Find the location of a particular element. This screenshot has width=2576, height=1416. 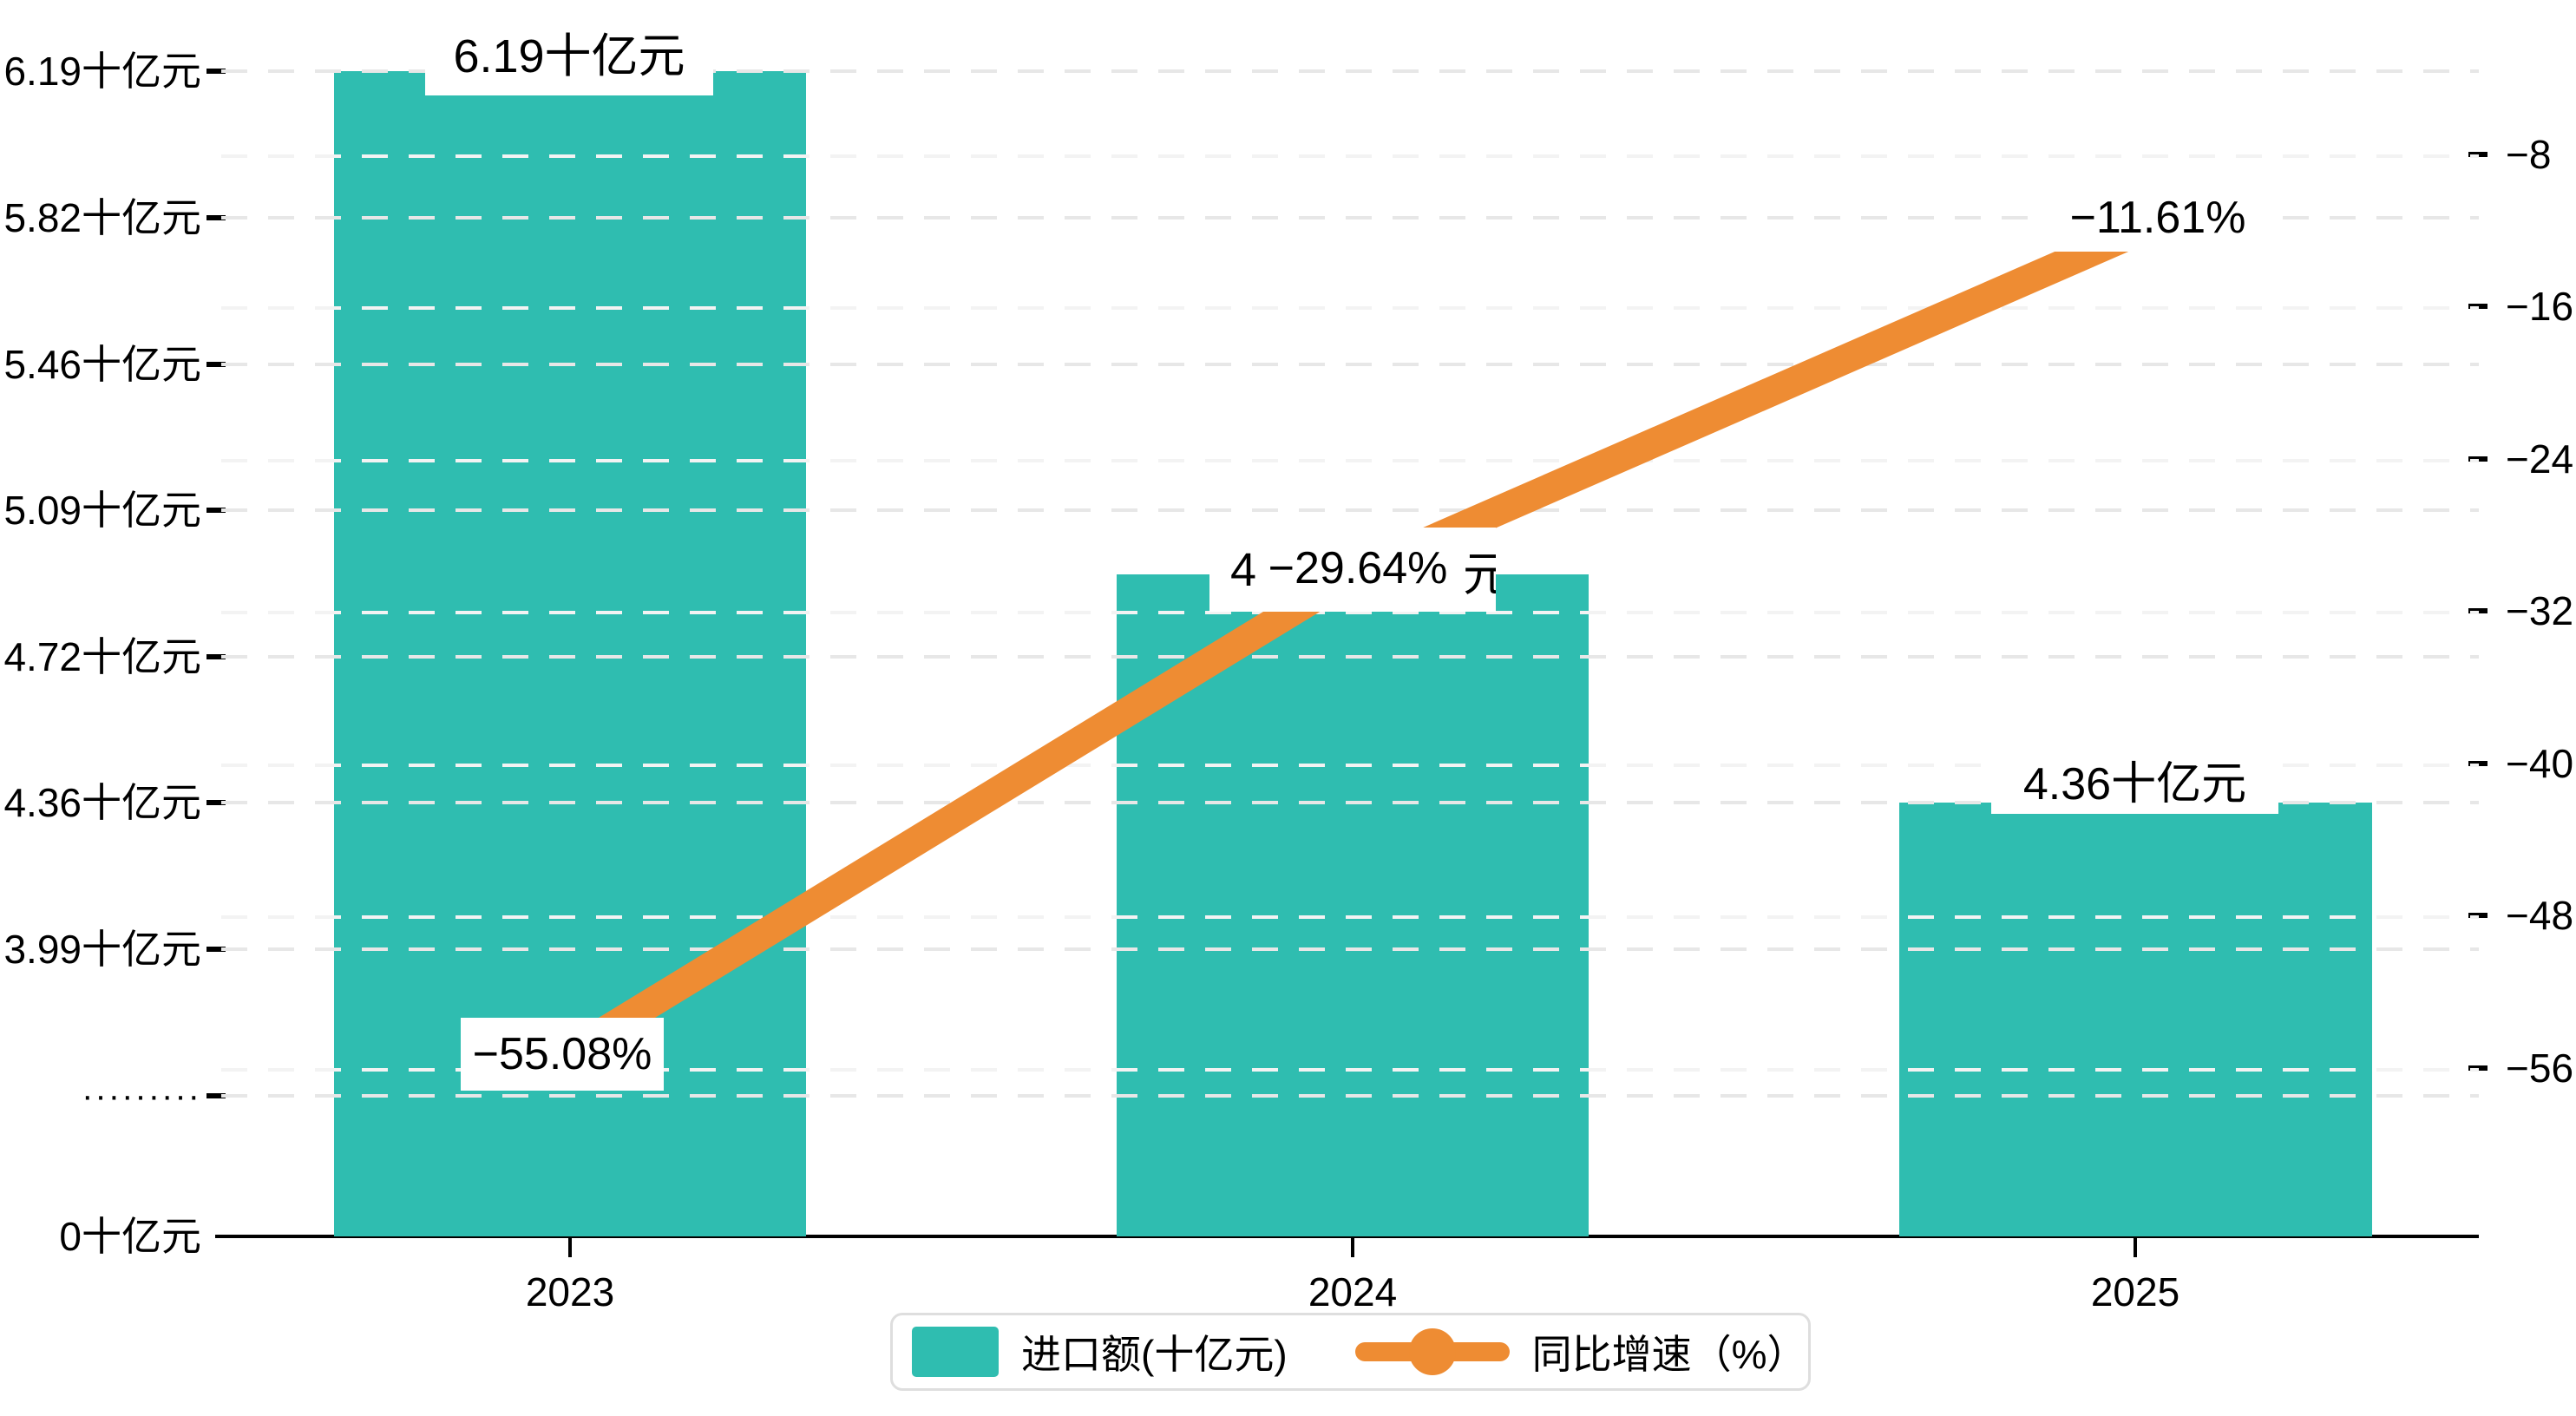

x-axis-line is located at coordinates (1347, 1236).